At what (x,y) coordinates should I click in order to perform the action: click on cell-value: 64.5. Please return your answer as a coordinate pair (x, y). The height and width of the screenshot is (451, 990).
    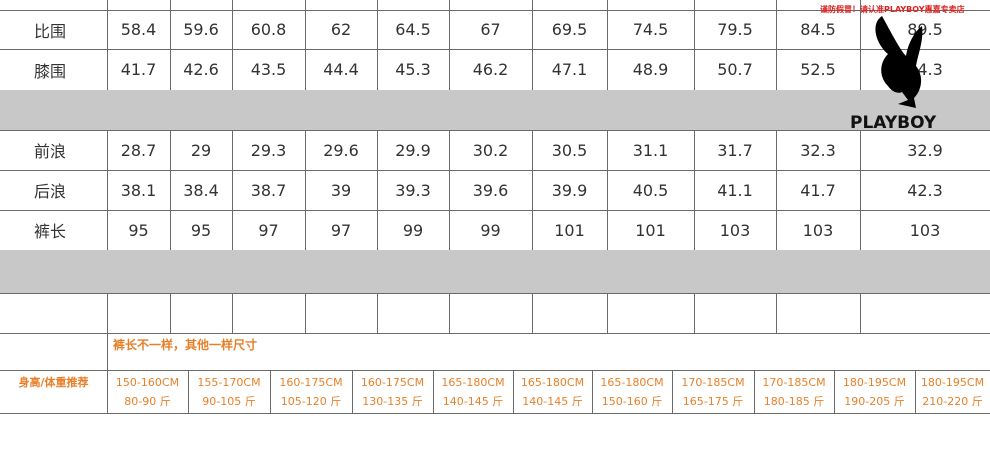
    Looking at the image, I should click on (413, 29).